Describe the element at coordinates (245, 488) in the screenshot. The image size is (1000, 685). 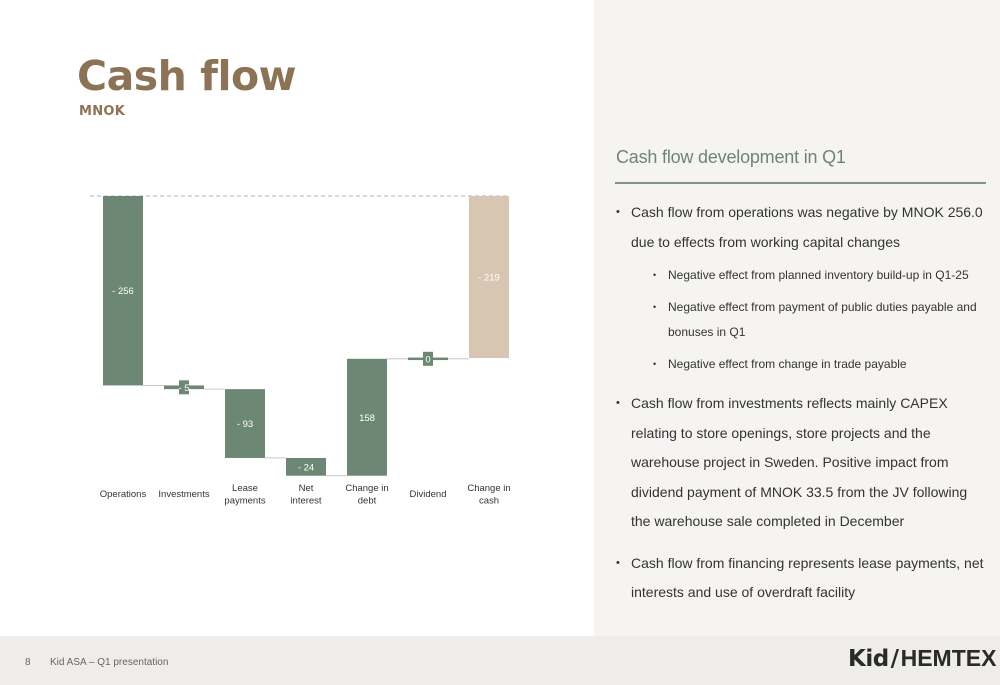
I see `category-label: Lease` at that location.